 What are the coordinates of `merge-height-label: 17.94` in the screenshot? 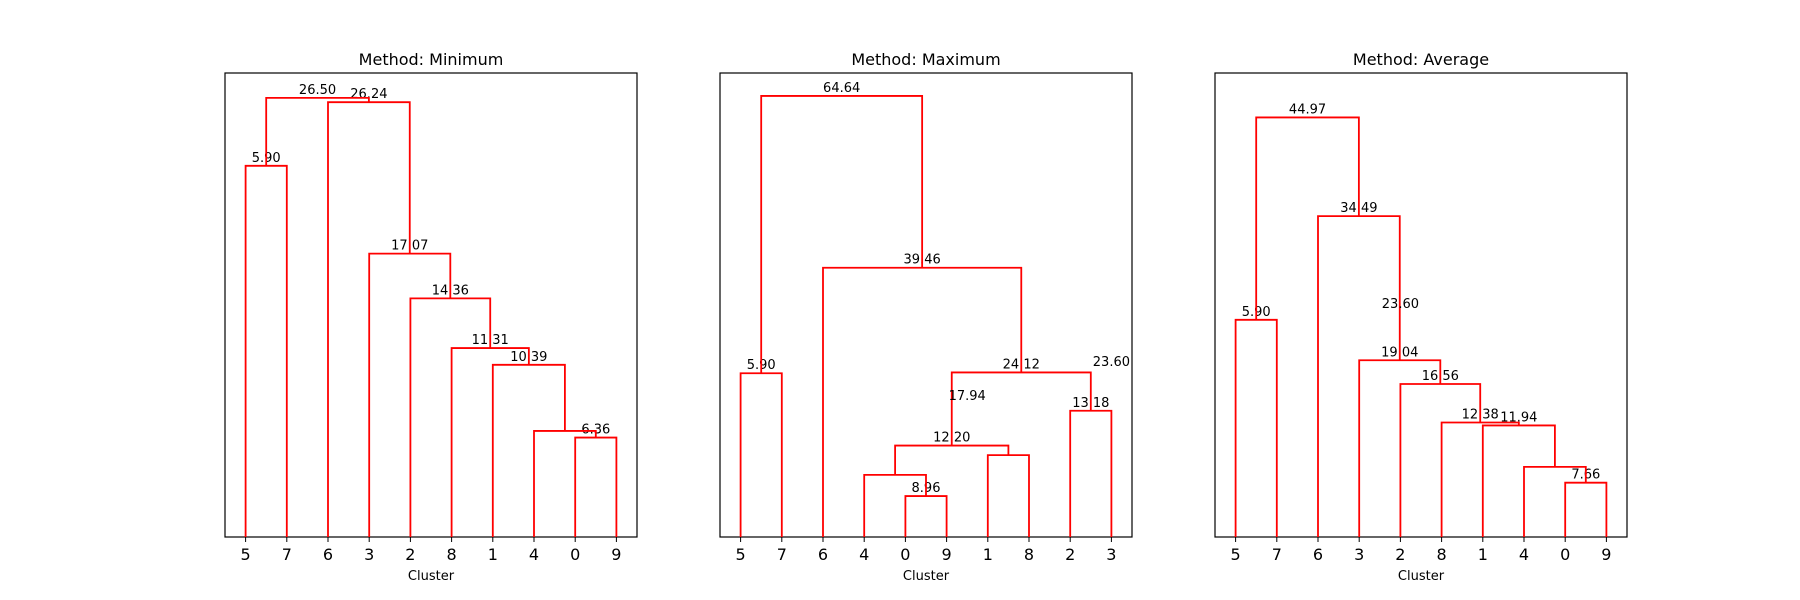 It's located at (967, 396).